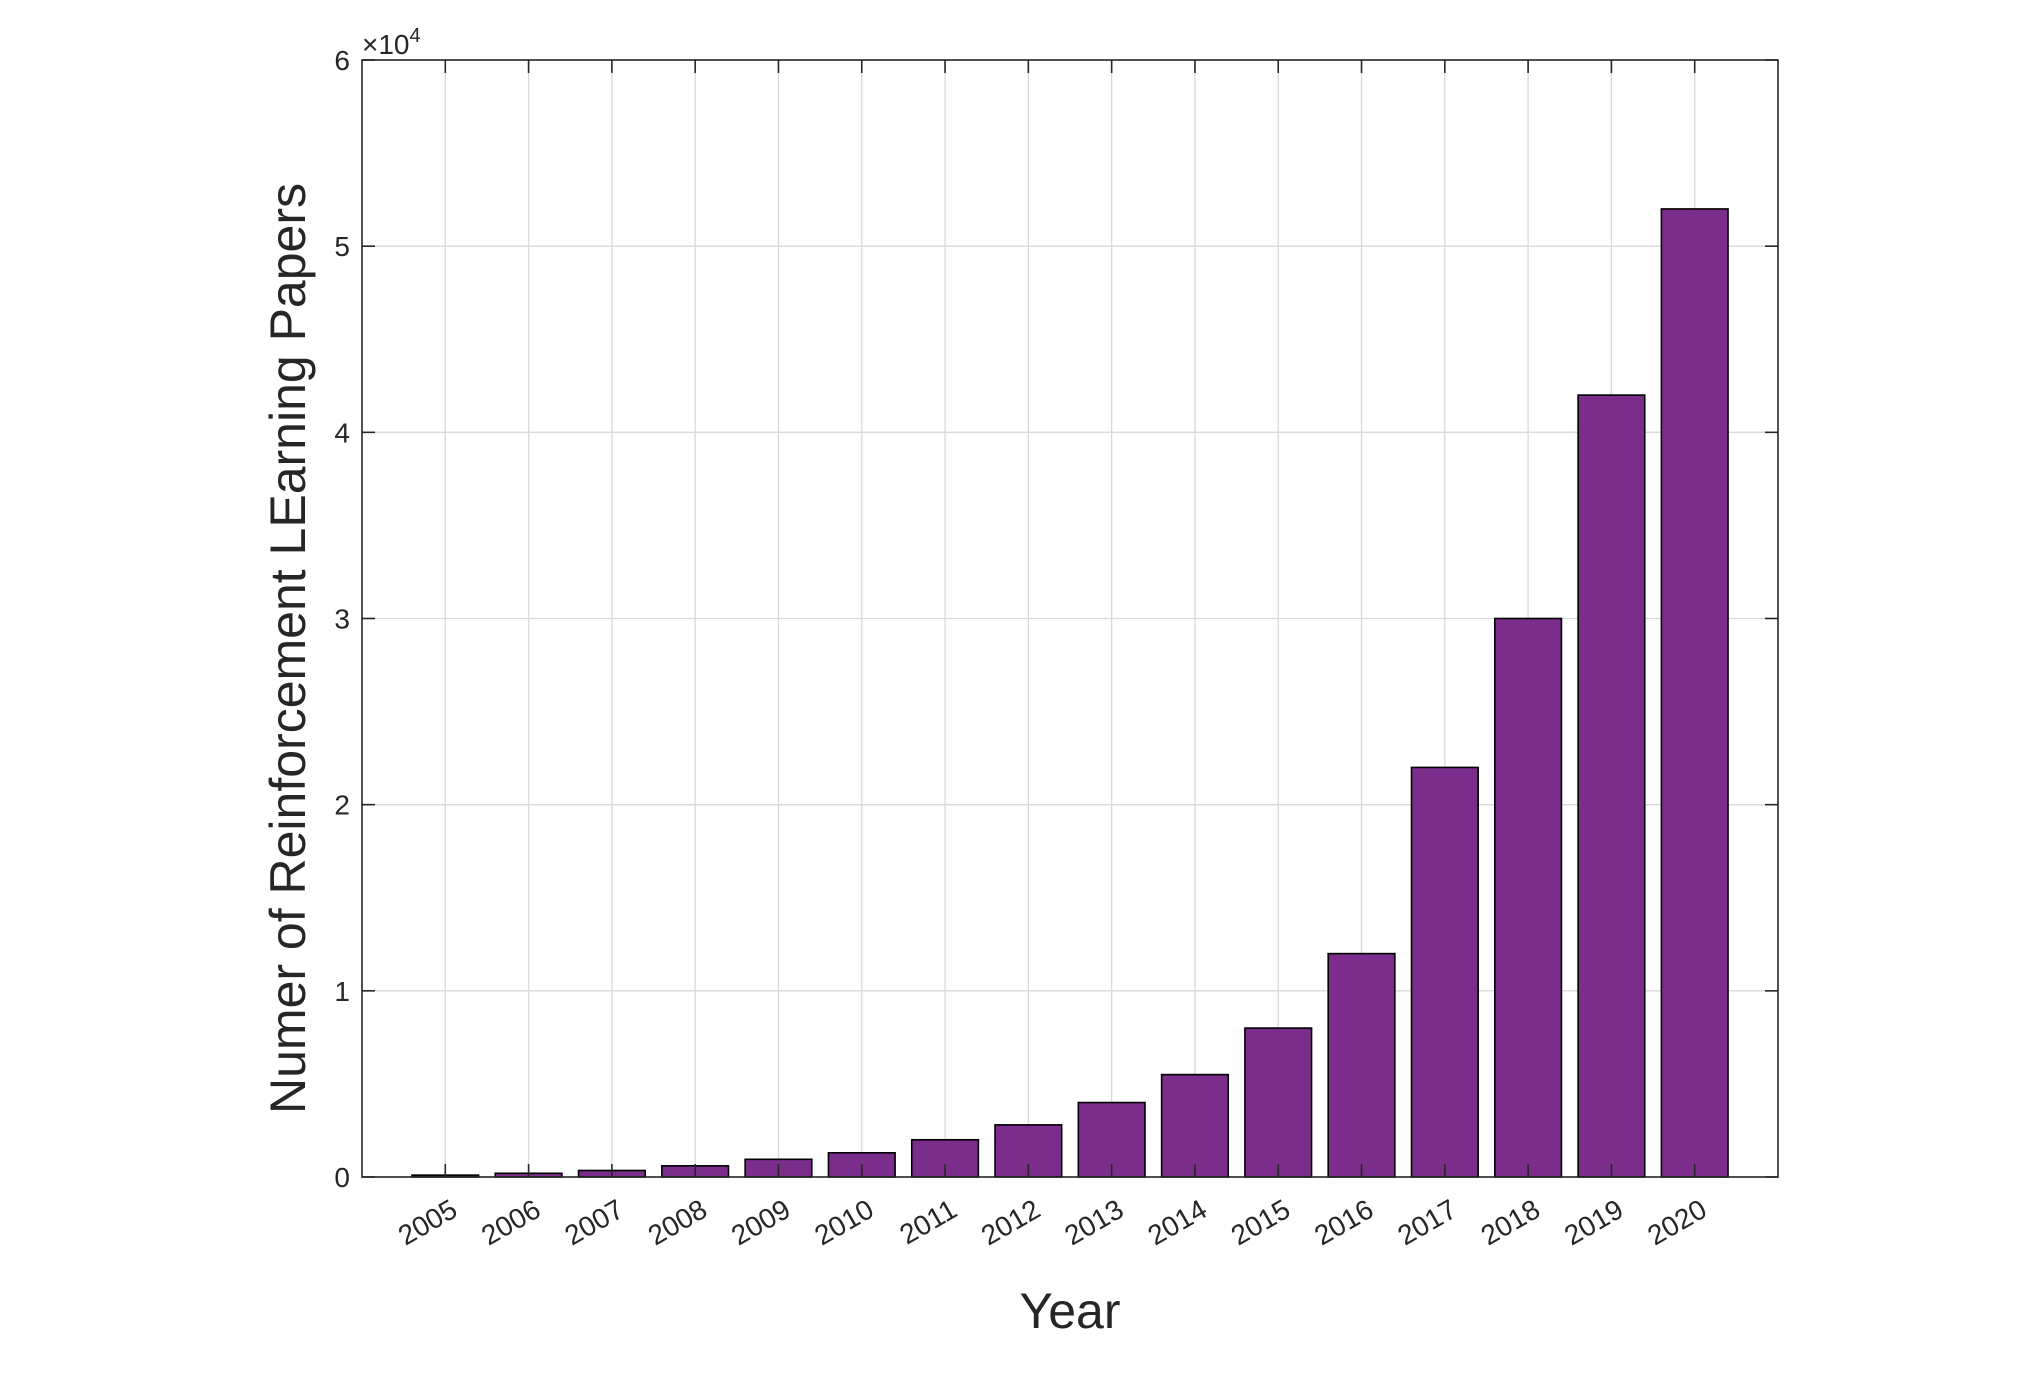 The width and height of the screenshot is (2040, 1400). Describe the element at coordinates (1069, 1311) in the screenshot. I see `x-axis-title: Year` at that location.